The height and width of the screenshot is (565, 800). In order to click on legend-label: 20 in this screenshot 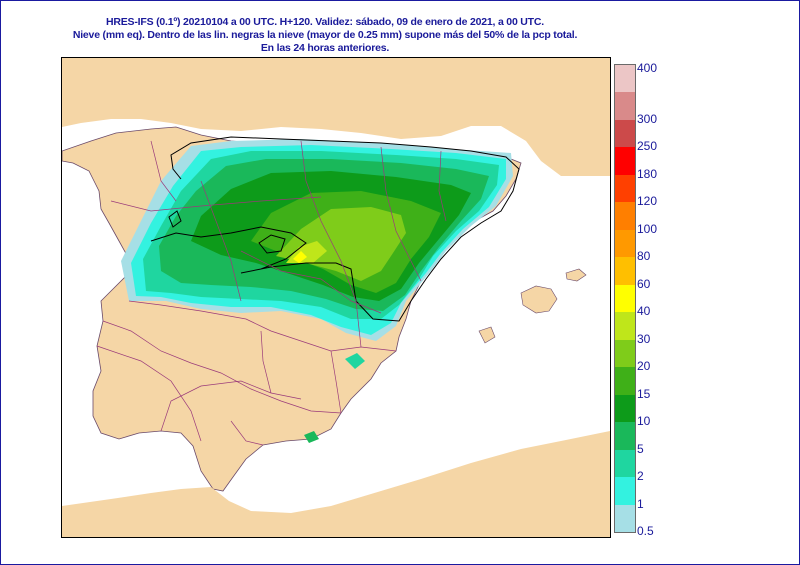, I will do `click(644, 366)`.